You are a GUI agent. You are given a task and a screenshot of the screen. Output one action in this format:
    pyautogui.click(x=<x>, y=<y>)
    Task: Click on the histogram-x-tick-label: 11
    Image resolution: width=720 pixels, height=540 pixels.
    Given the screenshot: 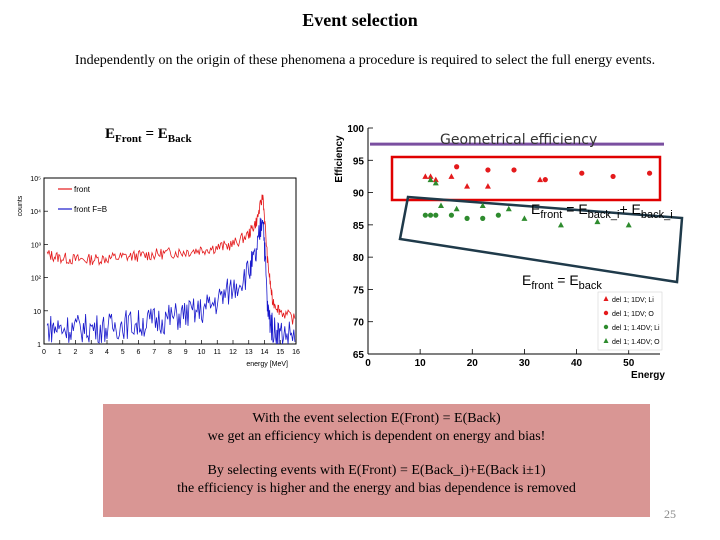 What is the action you would take?
    pyautogui.click(x=217, y=352)
    